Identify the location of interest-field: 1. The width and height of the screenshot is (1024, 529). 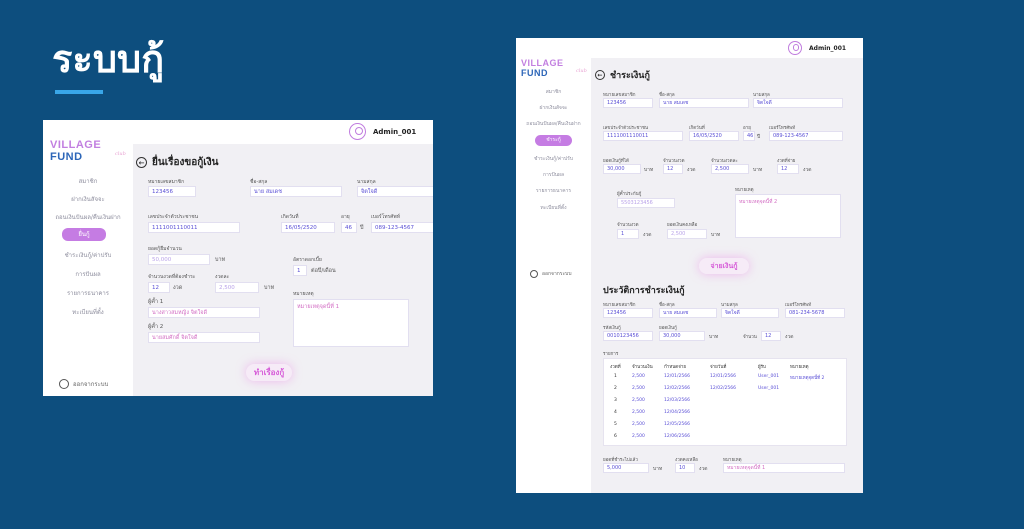
(300, 270).